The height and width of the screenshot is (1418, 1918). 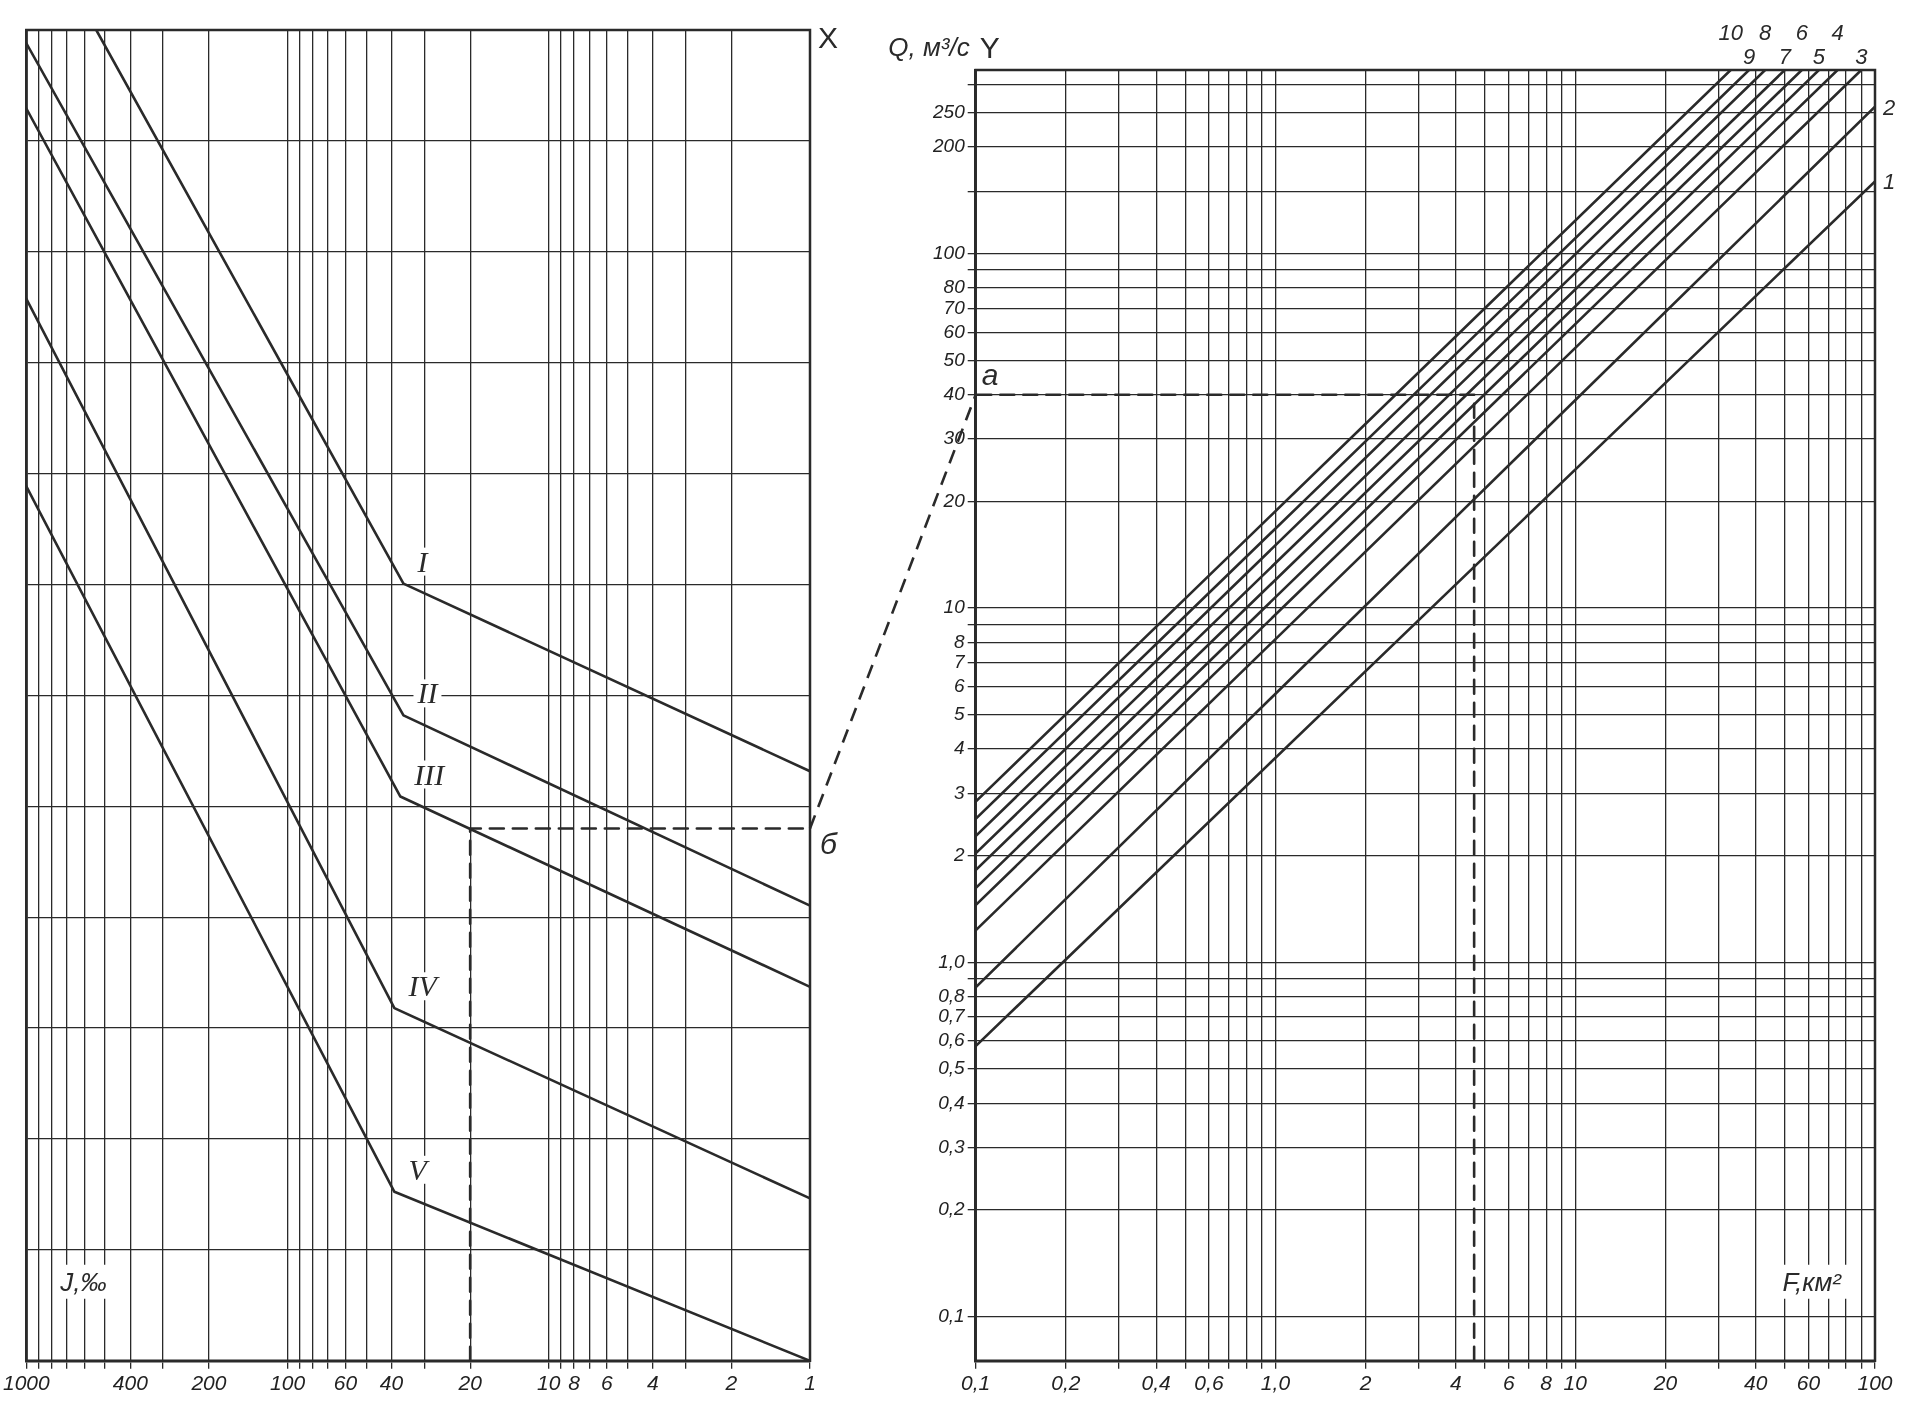 What do you see at coordinates (1862, 56) in the screenshot?
I see `series-label: 3` at bounding box center [1862, 56].